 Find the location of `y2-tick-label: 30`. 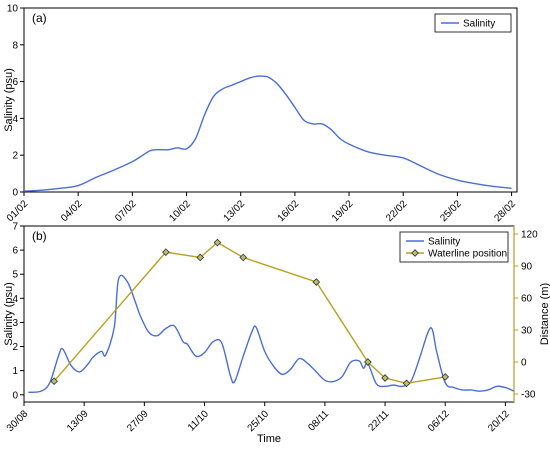

y2-tick-label: 30 is located at coordinates (527, 331).